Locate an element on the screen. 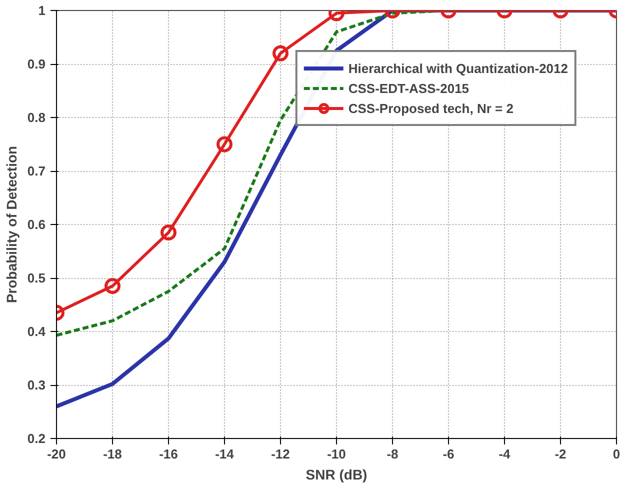 The image size is (637, 490). x-tick-label: -10 is located at coordinates (336, 454).